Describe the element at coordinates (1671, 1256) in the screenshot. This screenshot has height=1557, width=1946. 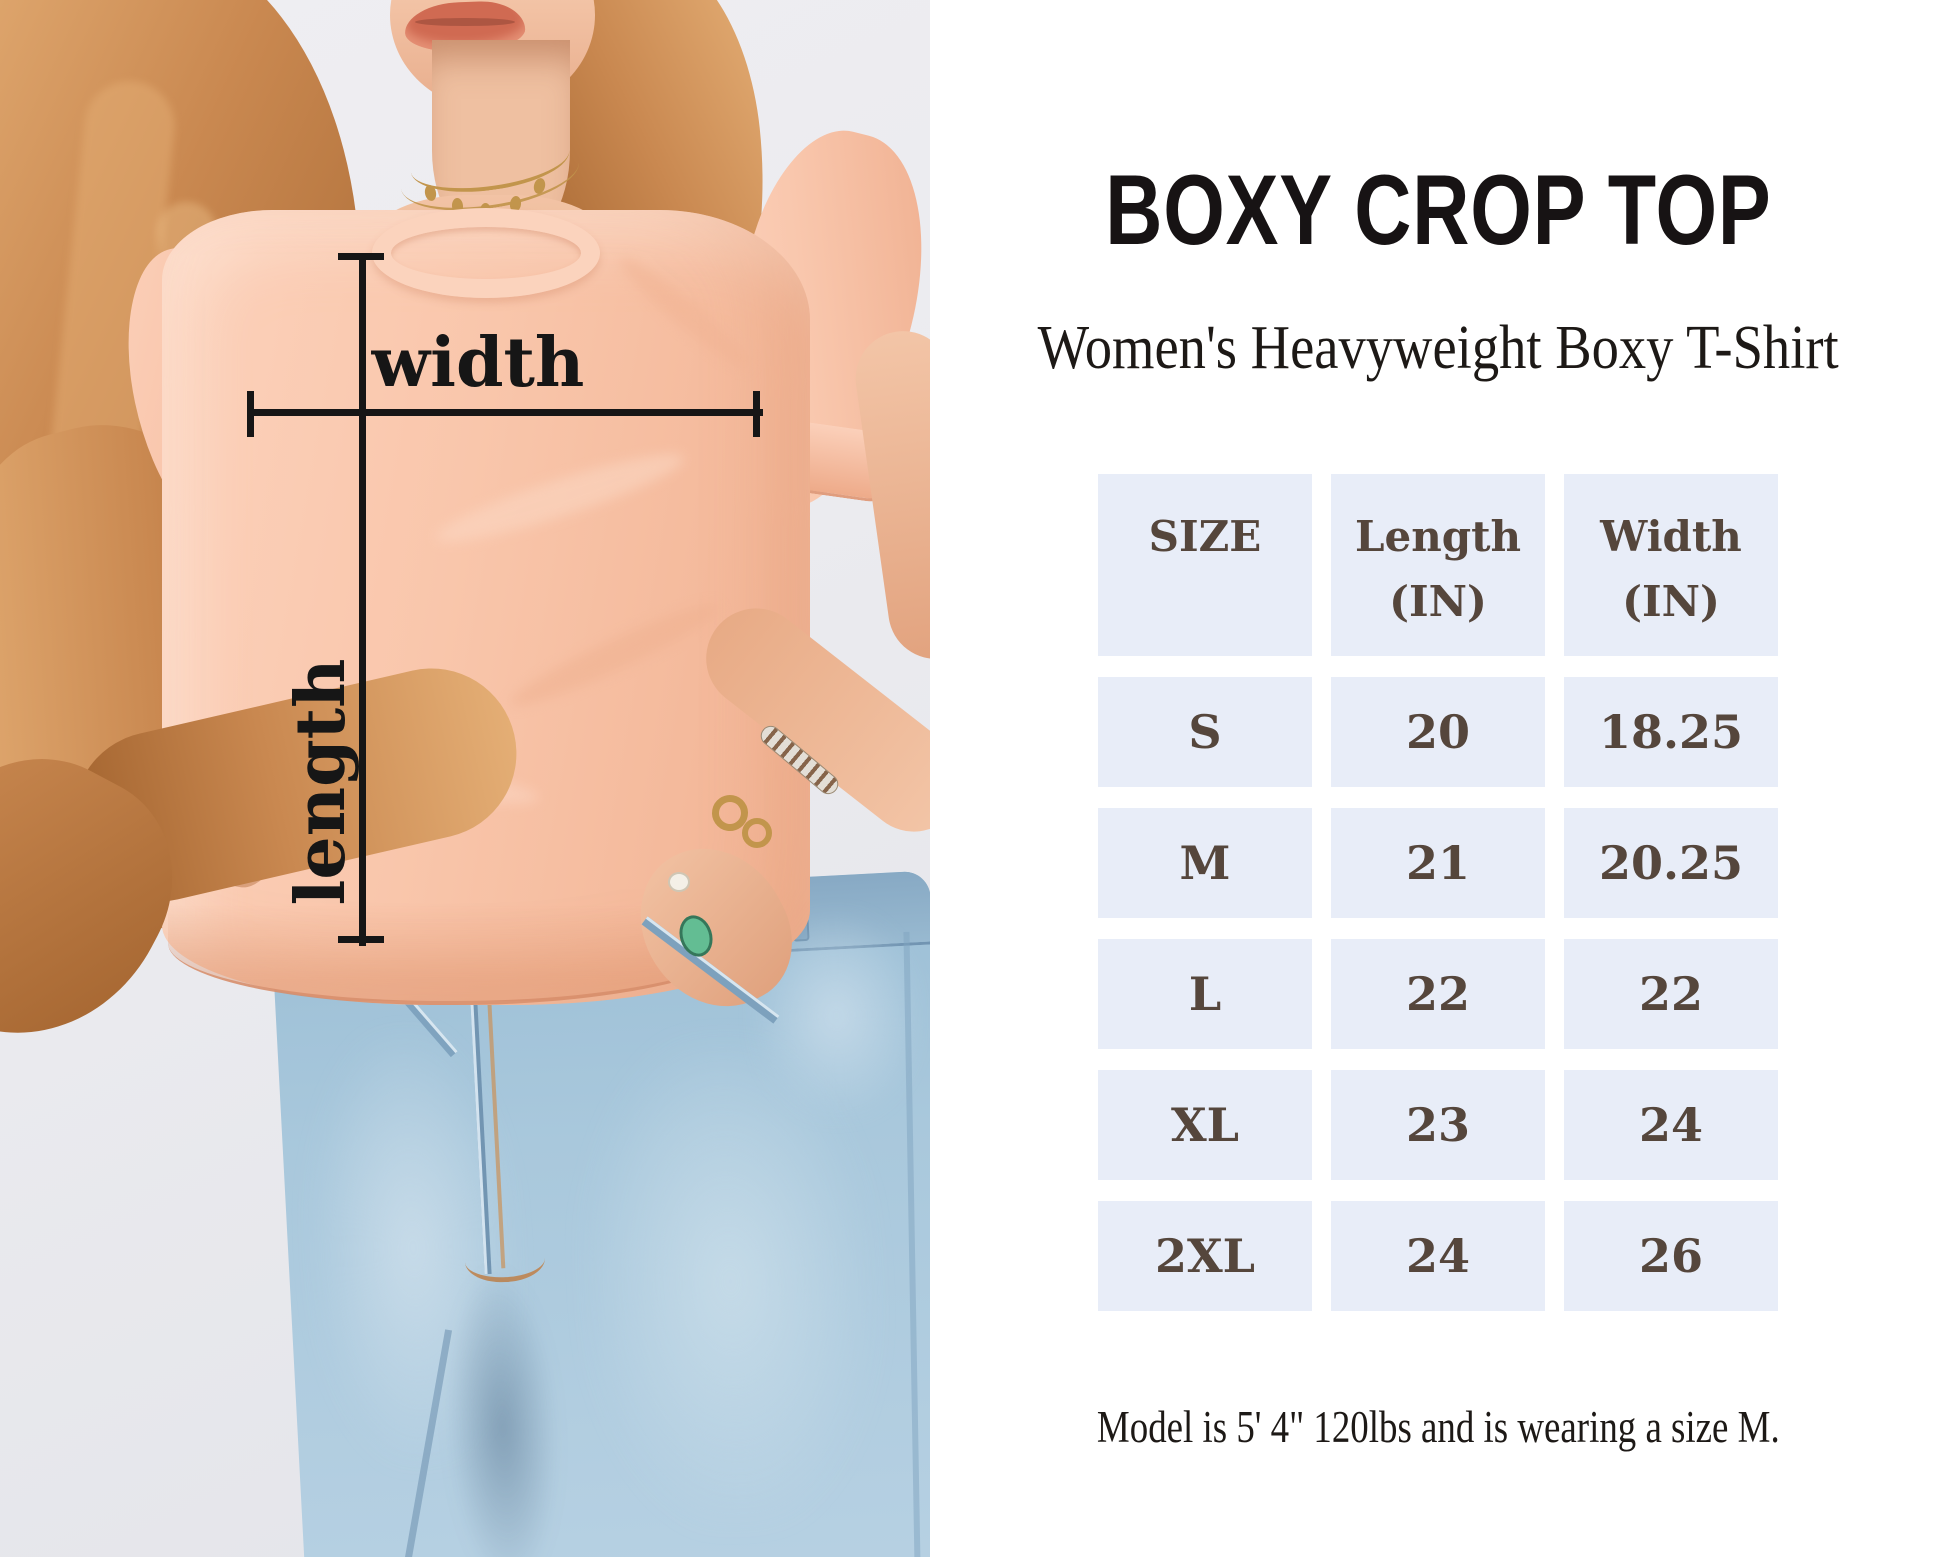
I see `width-cell: 26` at that location.